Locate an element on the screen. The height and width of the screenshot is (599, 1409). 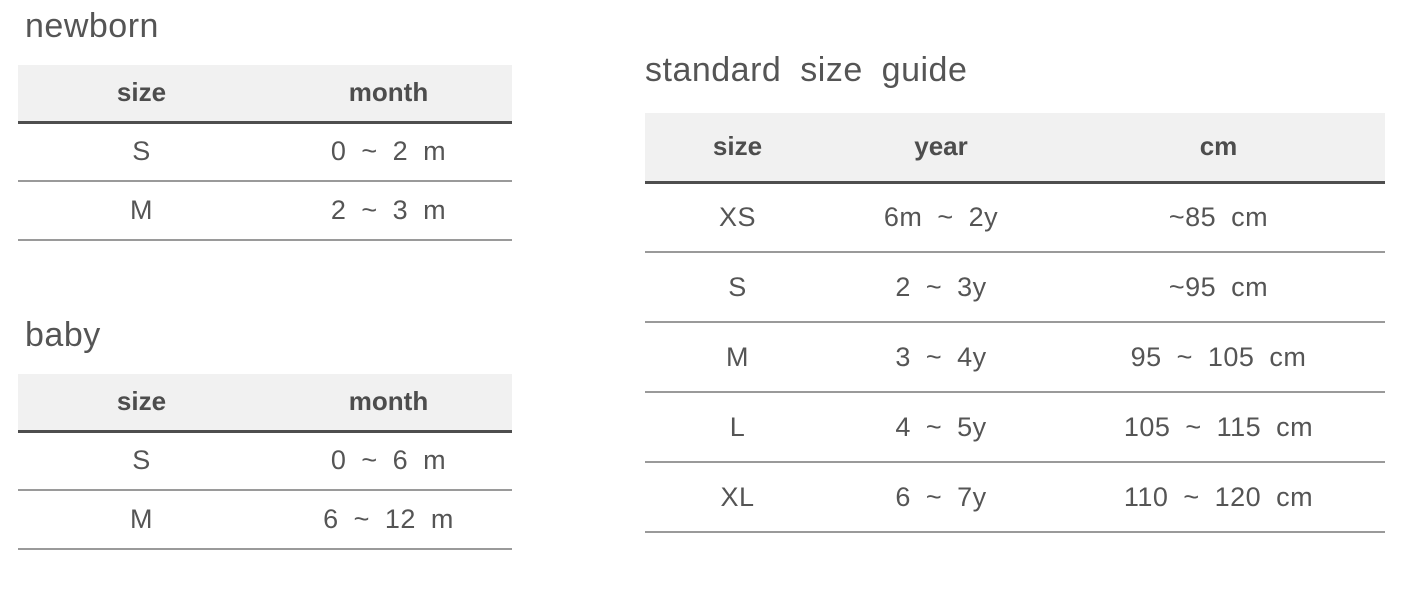
newborn-col-month: month is located at coordinates (388, 94).